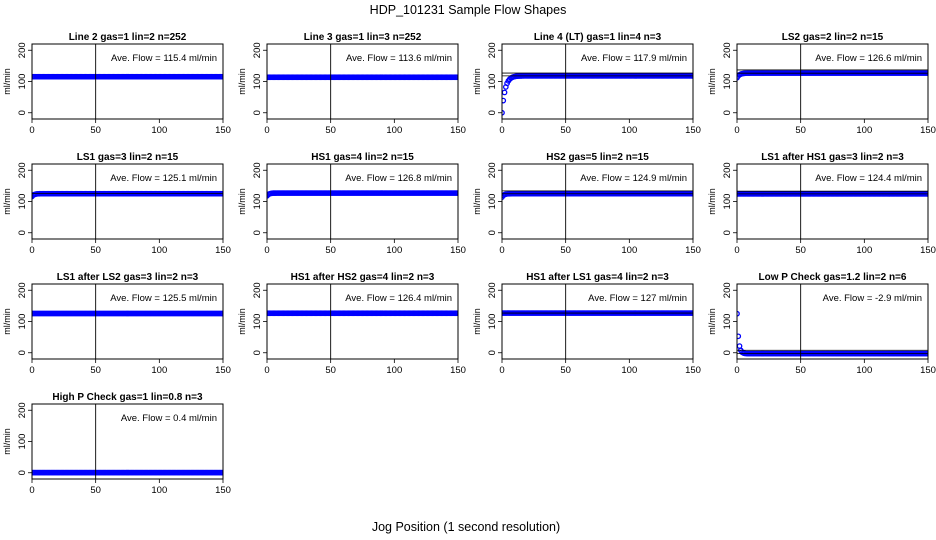  Describe the element at coordinates (128, 37) in the screenshot. I see `panel-title: Line 2 gas=1 lin=2 n=252` at that location.